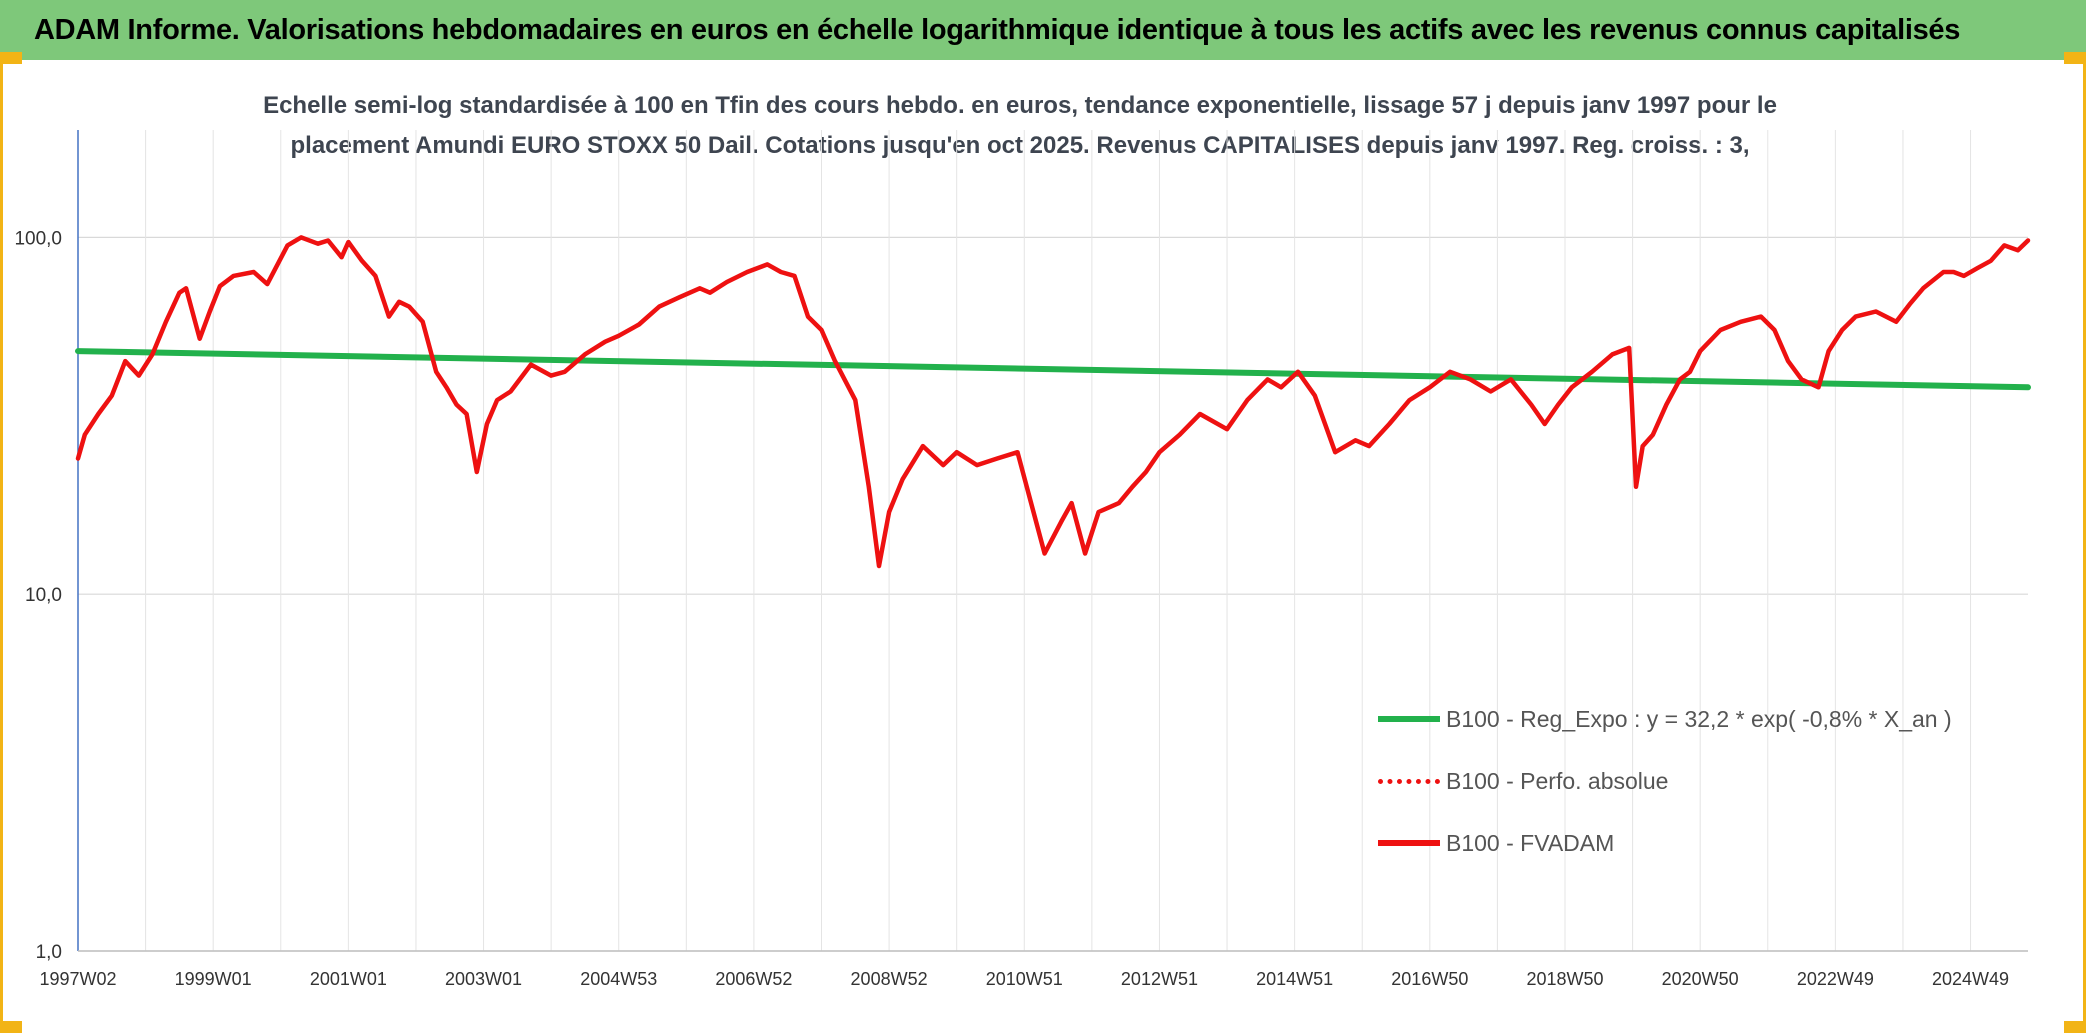 Image resolution: width=2086 pixels, height=1033 pixels. What do you see at coordinates (889, 979) in the screenshot?
I see `x-tick-label: 2008W52` at bounding box center [889, 979].